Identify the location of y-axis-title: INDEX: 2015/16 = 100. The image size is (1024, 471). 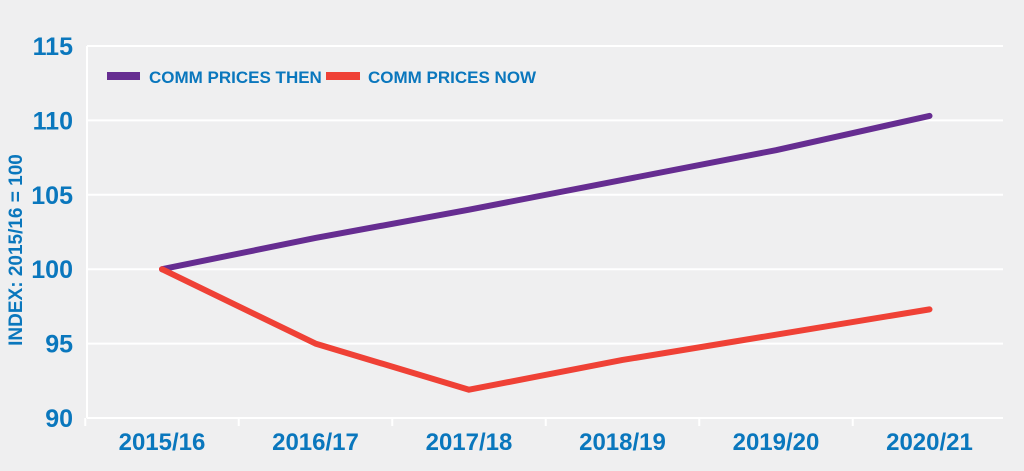
(16, 250).